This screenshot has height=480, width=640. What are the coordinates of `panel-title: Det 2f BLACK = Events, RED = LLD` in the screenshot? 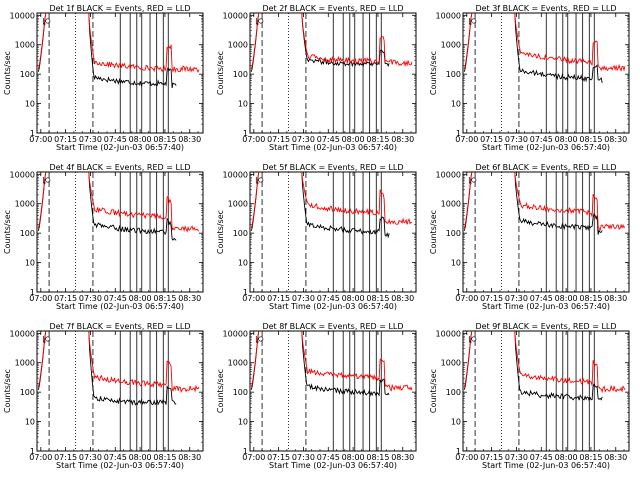 It's located at (332, 8).